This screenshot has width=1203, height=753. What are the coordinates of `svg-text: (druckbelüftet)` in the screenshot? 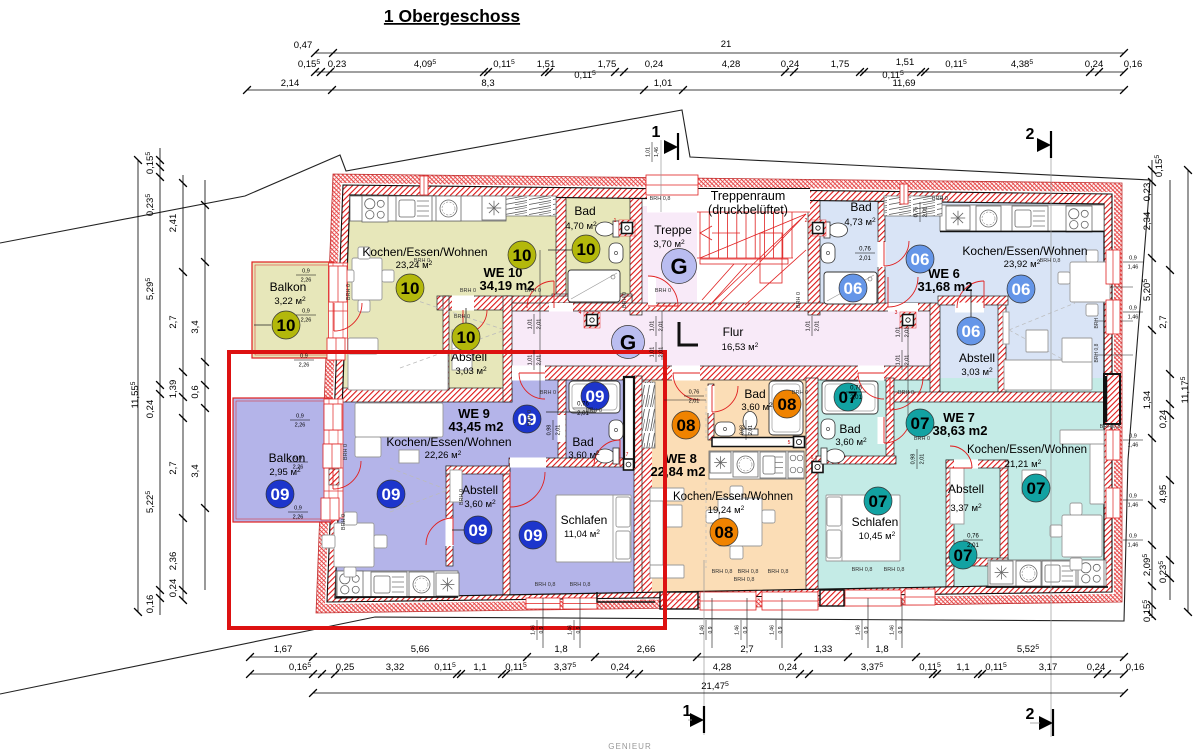 It's located at (748, 210).